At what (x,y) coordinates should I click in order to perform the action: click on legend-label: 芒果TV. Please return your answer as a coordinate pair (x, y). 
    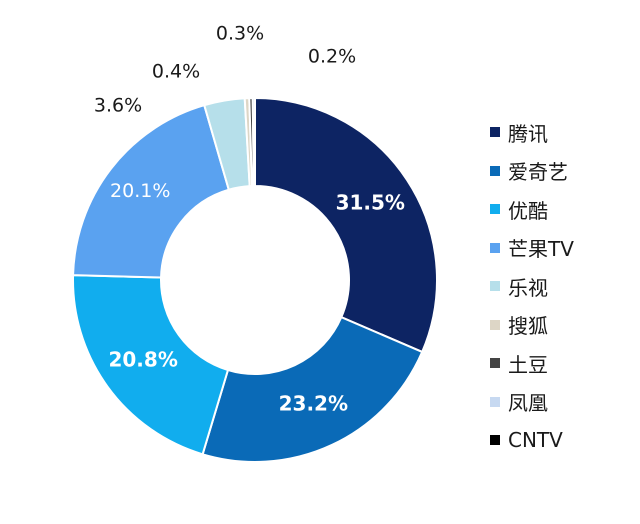
    Looking at the image, I should click on (541, 249).